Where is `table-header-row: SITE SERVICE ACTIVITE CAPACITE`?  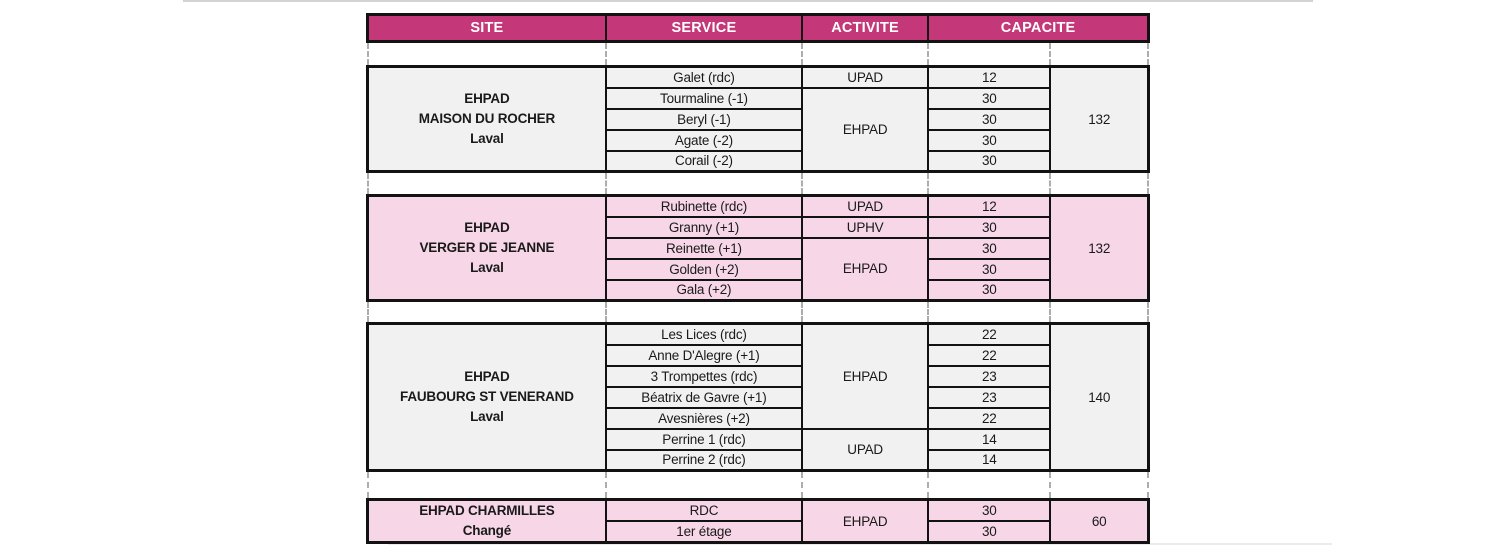
table-header-row: SITE SERVICE ACTIVITE CAPACITE is located at coordinates (758, 28).